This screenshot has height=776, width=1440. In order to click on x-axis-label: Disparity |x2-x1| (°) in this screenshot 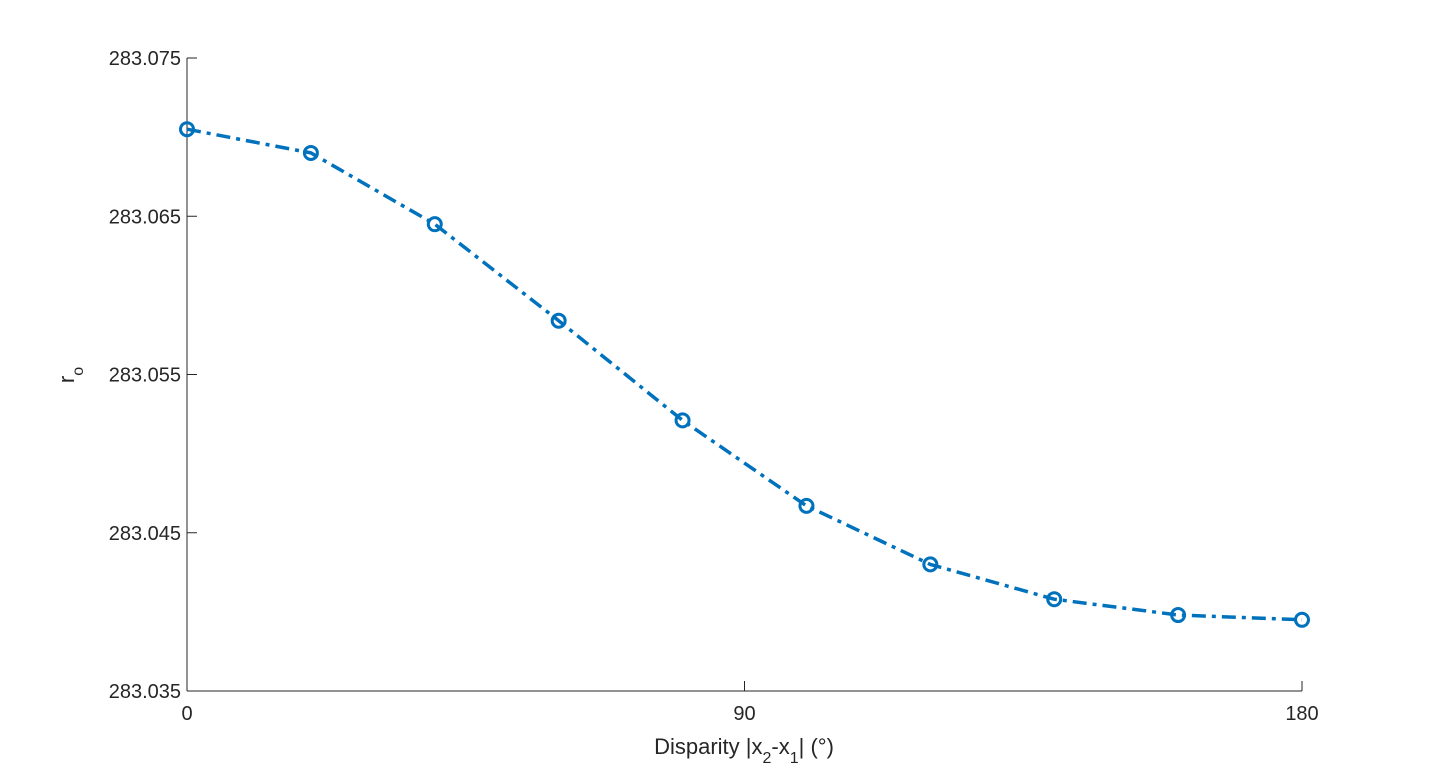, I will do `click(744, 750)`.